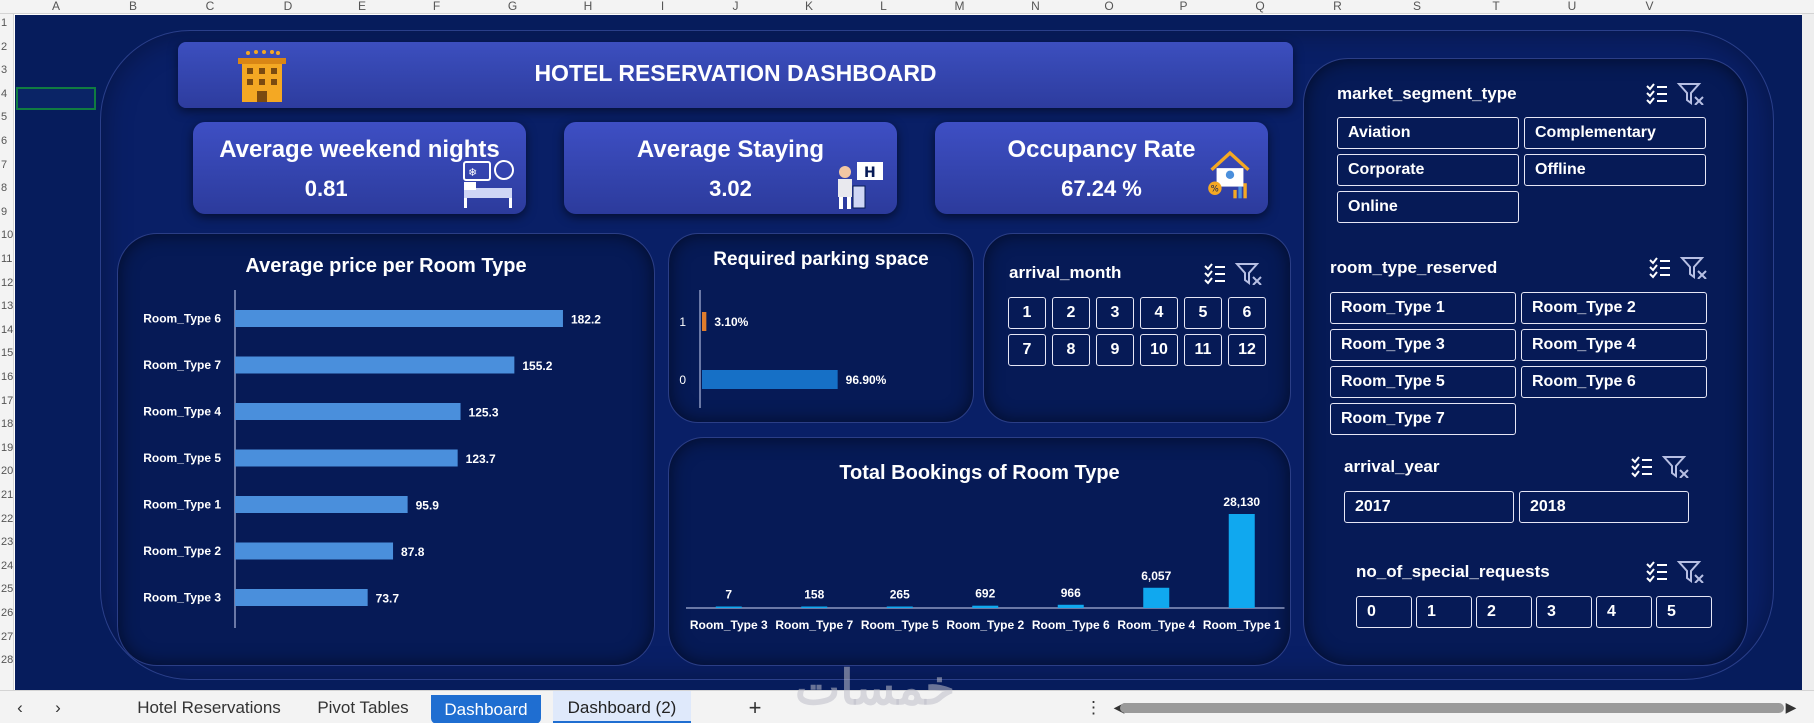 This screenshot has width=1814, height=723. What do you see at coordinates (7, 400) in the screenshot?
I see `row-number: 17` at bounding box center [7, 400].